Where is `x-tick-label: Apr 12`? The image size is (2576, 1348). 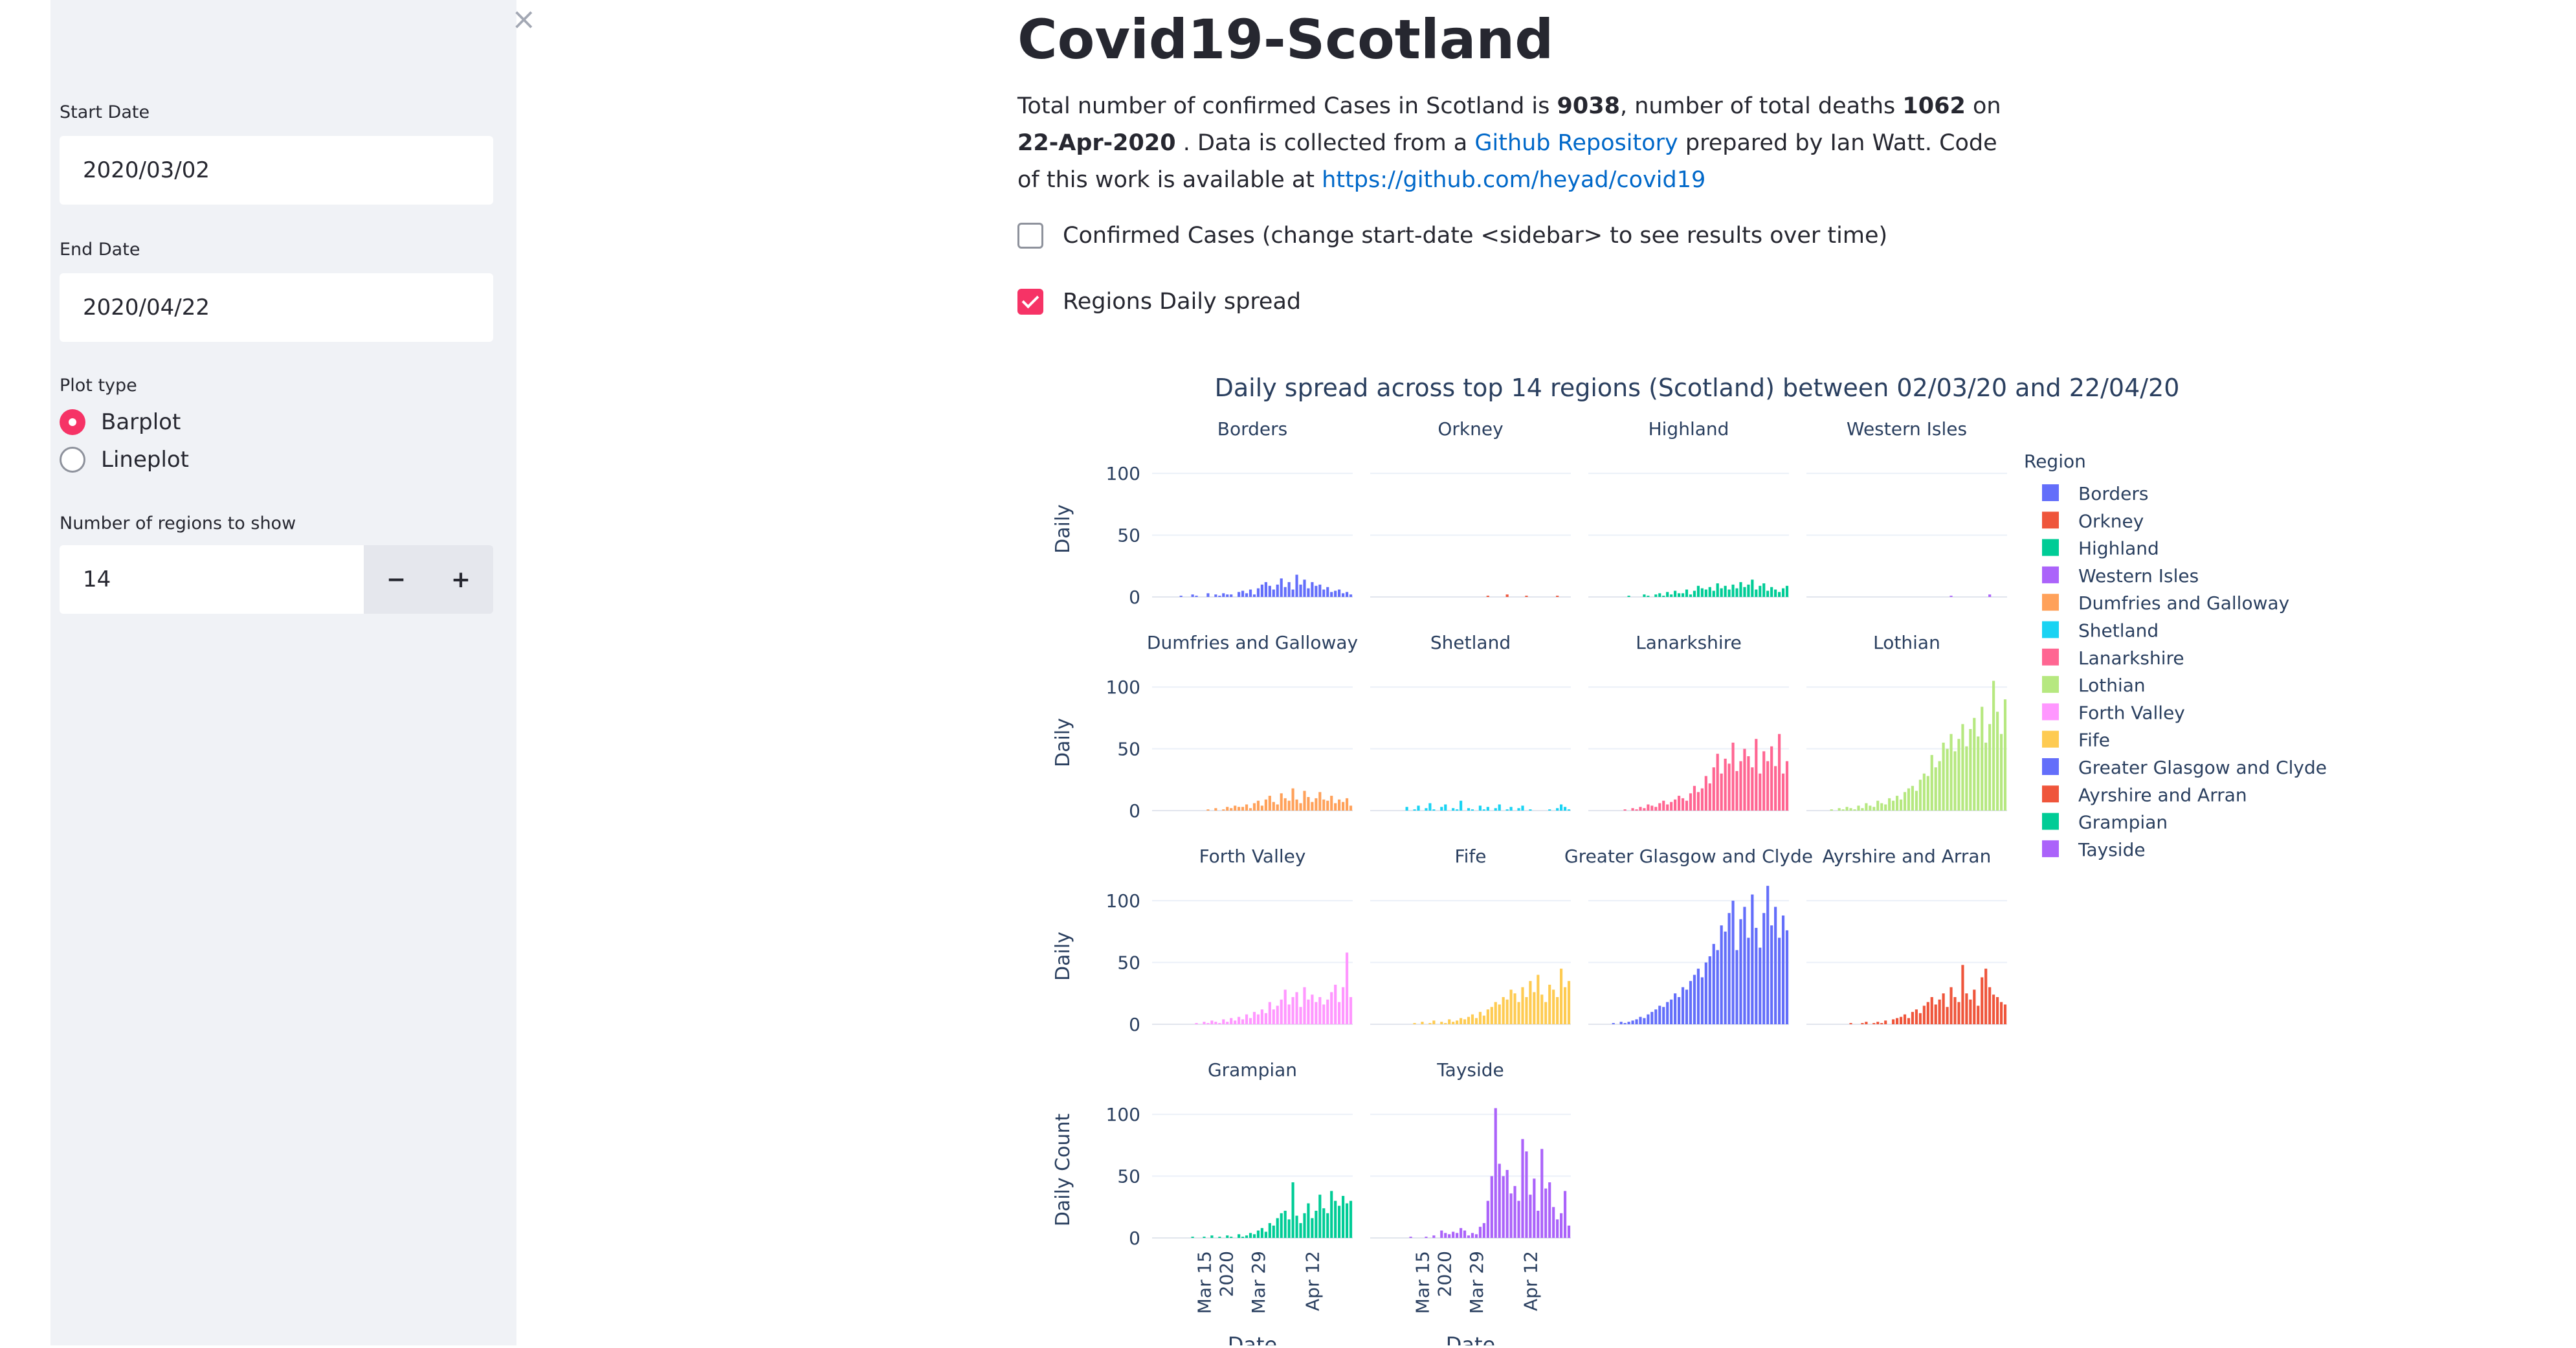 x-tick-label: Apr 12 is located at coordinates (1530, 1281).